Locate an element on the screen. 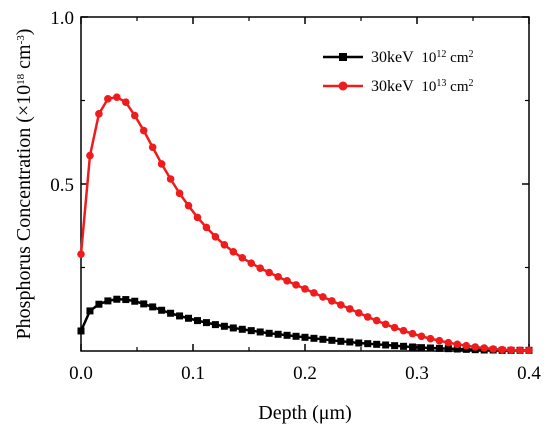  legend-label-0-energy: 30keV is located at coordinates (392, 57).